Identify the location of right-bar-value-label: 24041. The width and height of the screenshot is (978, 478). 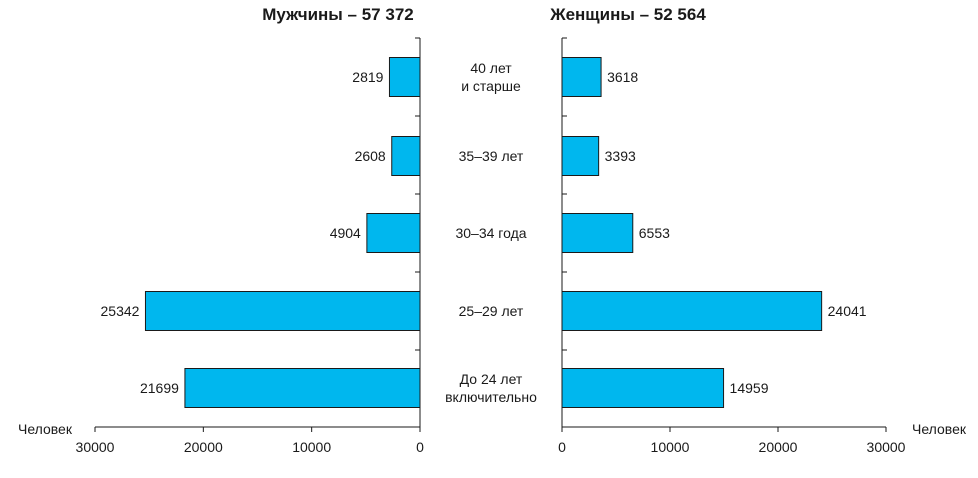
(847, 311).